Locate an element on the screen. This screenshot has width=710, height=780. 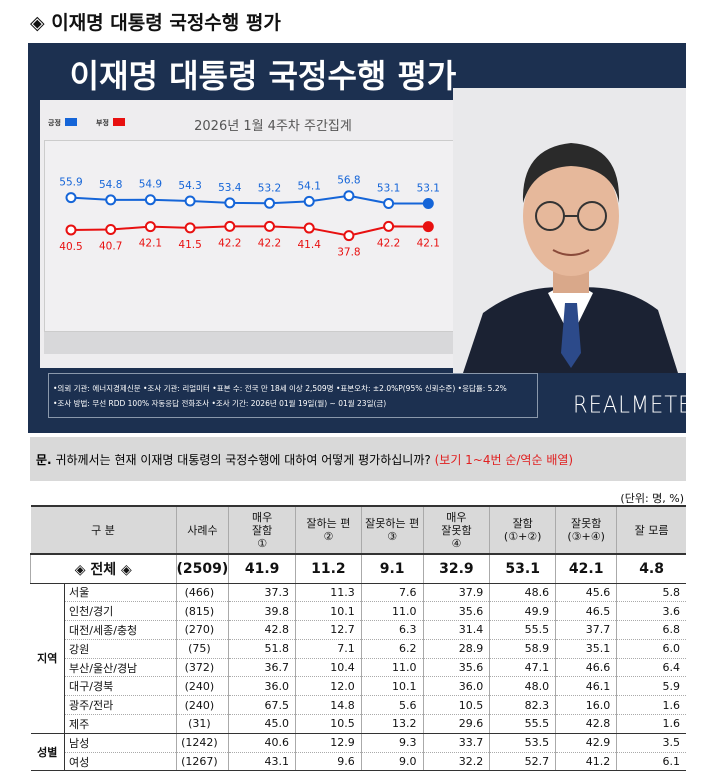
row-label: 남성 is located at coordinates (120, 743).